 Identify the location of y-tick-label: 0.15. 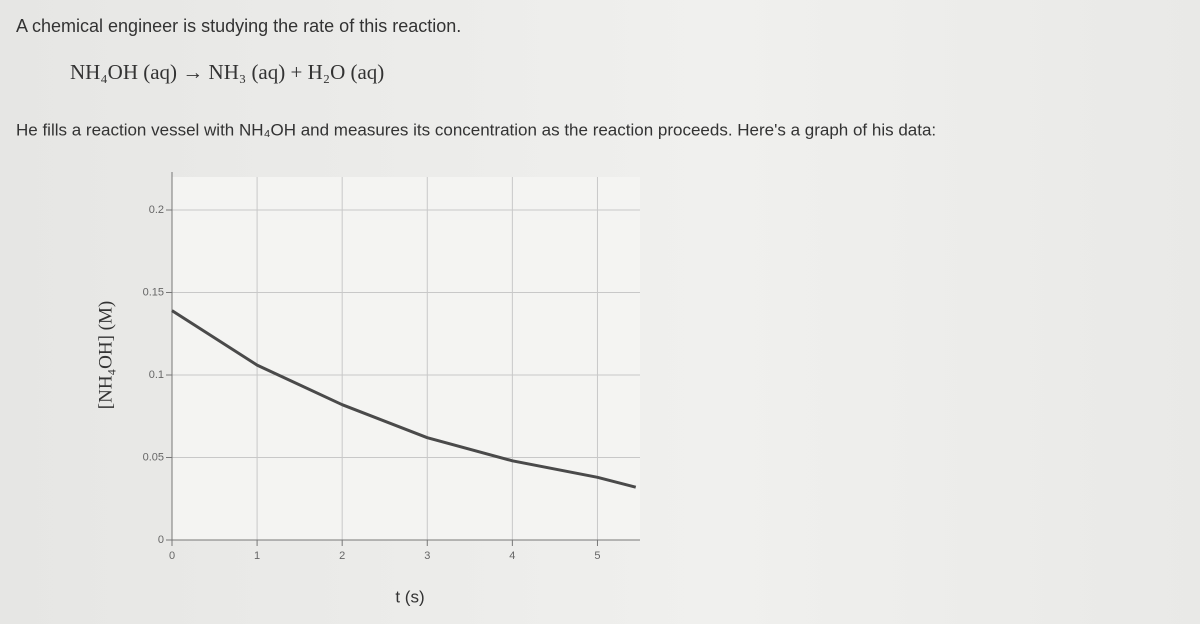
(153, 292).